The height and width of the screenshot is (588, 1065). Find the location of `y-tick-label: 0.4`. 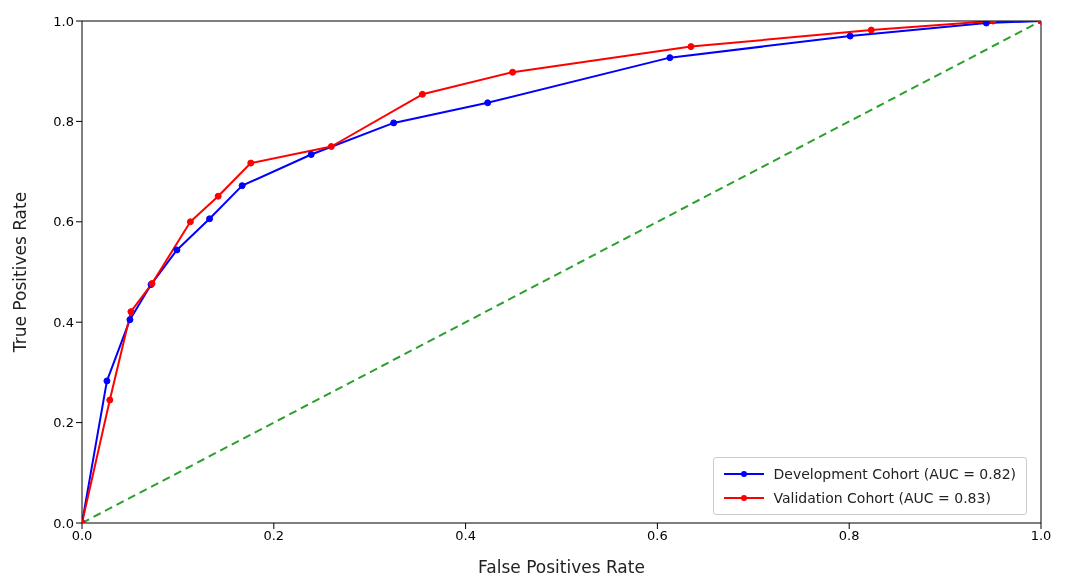

y-tick-label: 0.4 is located at coordinates (63, 322).